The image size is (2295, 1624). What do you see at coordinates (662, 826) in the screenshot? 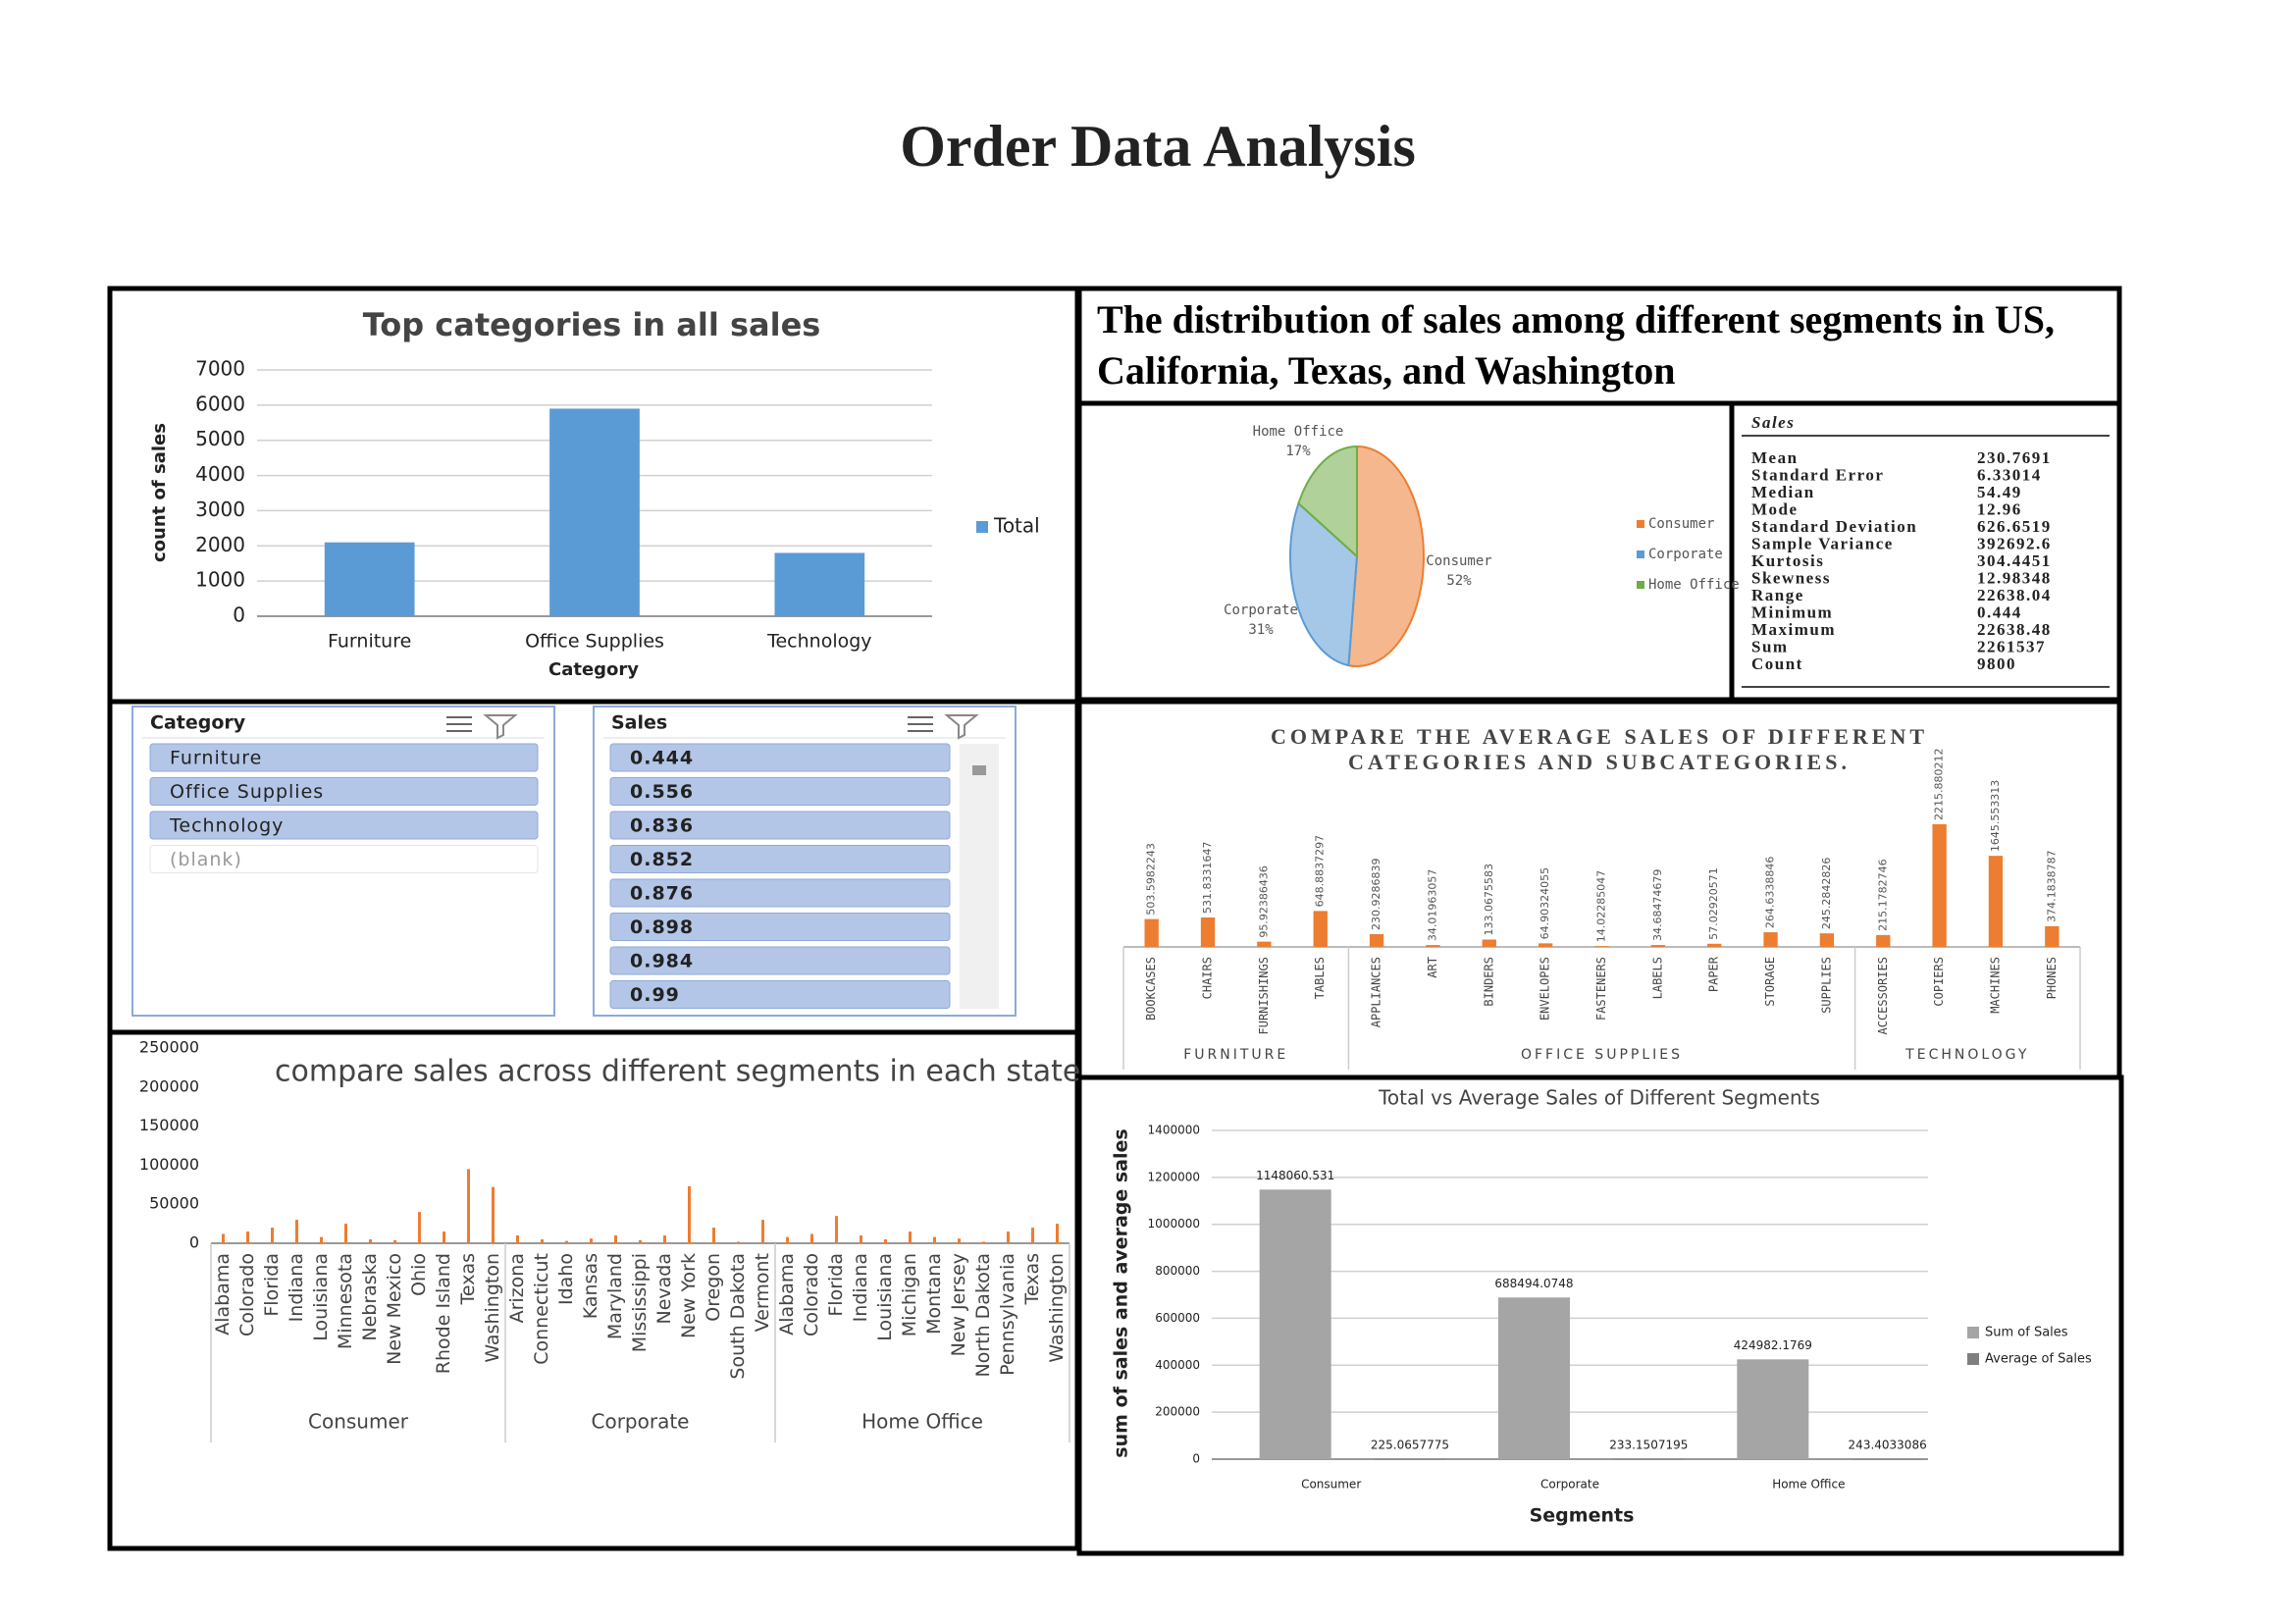
I see `slicer-item-label: 0.836` at bounding box center [662, 826].